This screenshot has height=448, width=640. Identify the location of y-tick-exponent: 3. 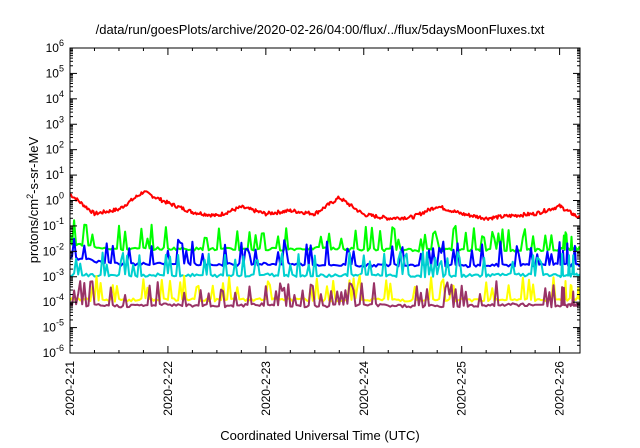
(61, 119).